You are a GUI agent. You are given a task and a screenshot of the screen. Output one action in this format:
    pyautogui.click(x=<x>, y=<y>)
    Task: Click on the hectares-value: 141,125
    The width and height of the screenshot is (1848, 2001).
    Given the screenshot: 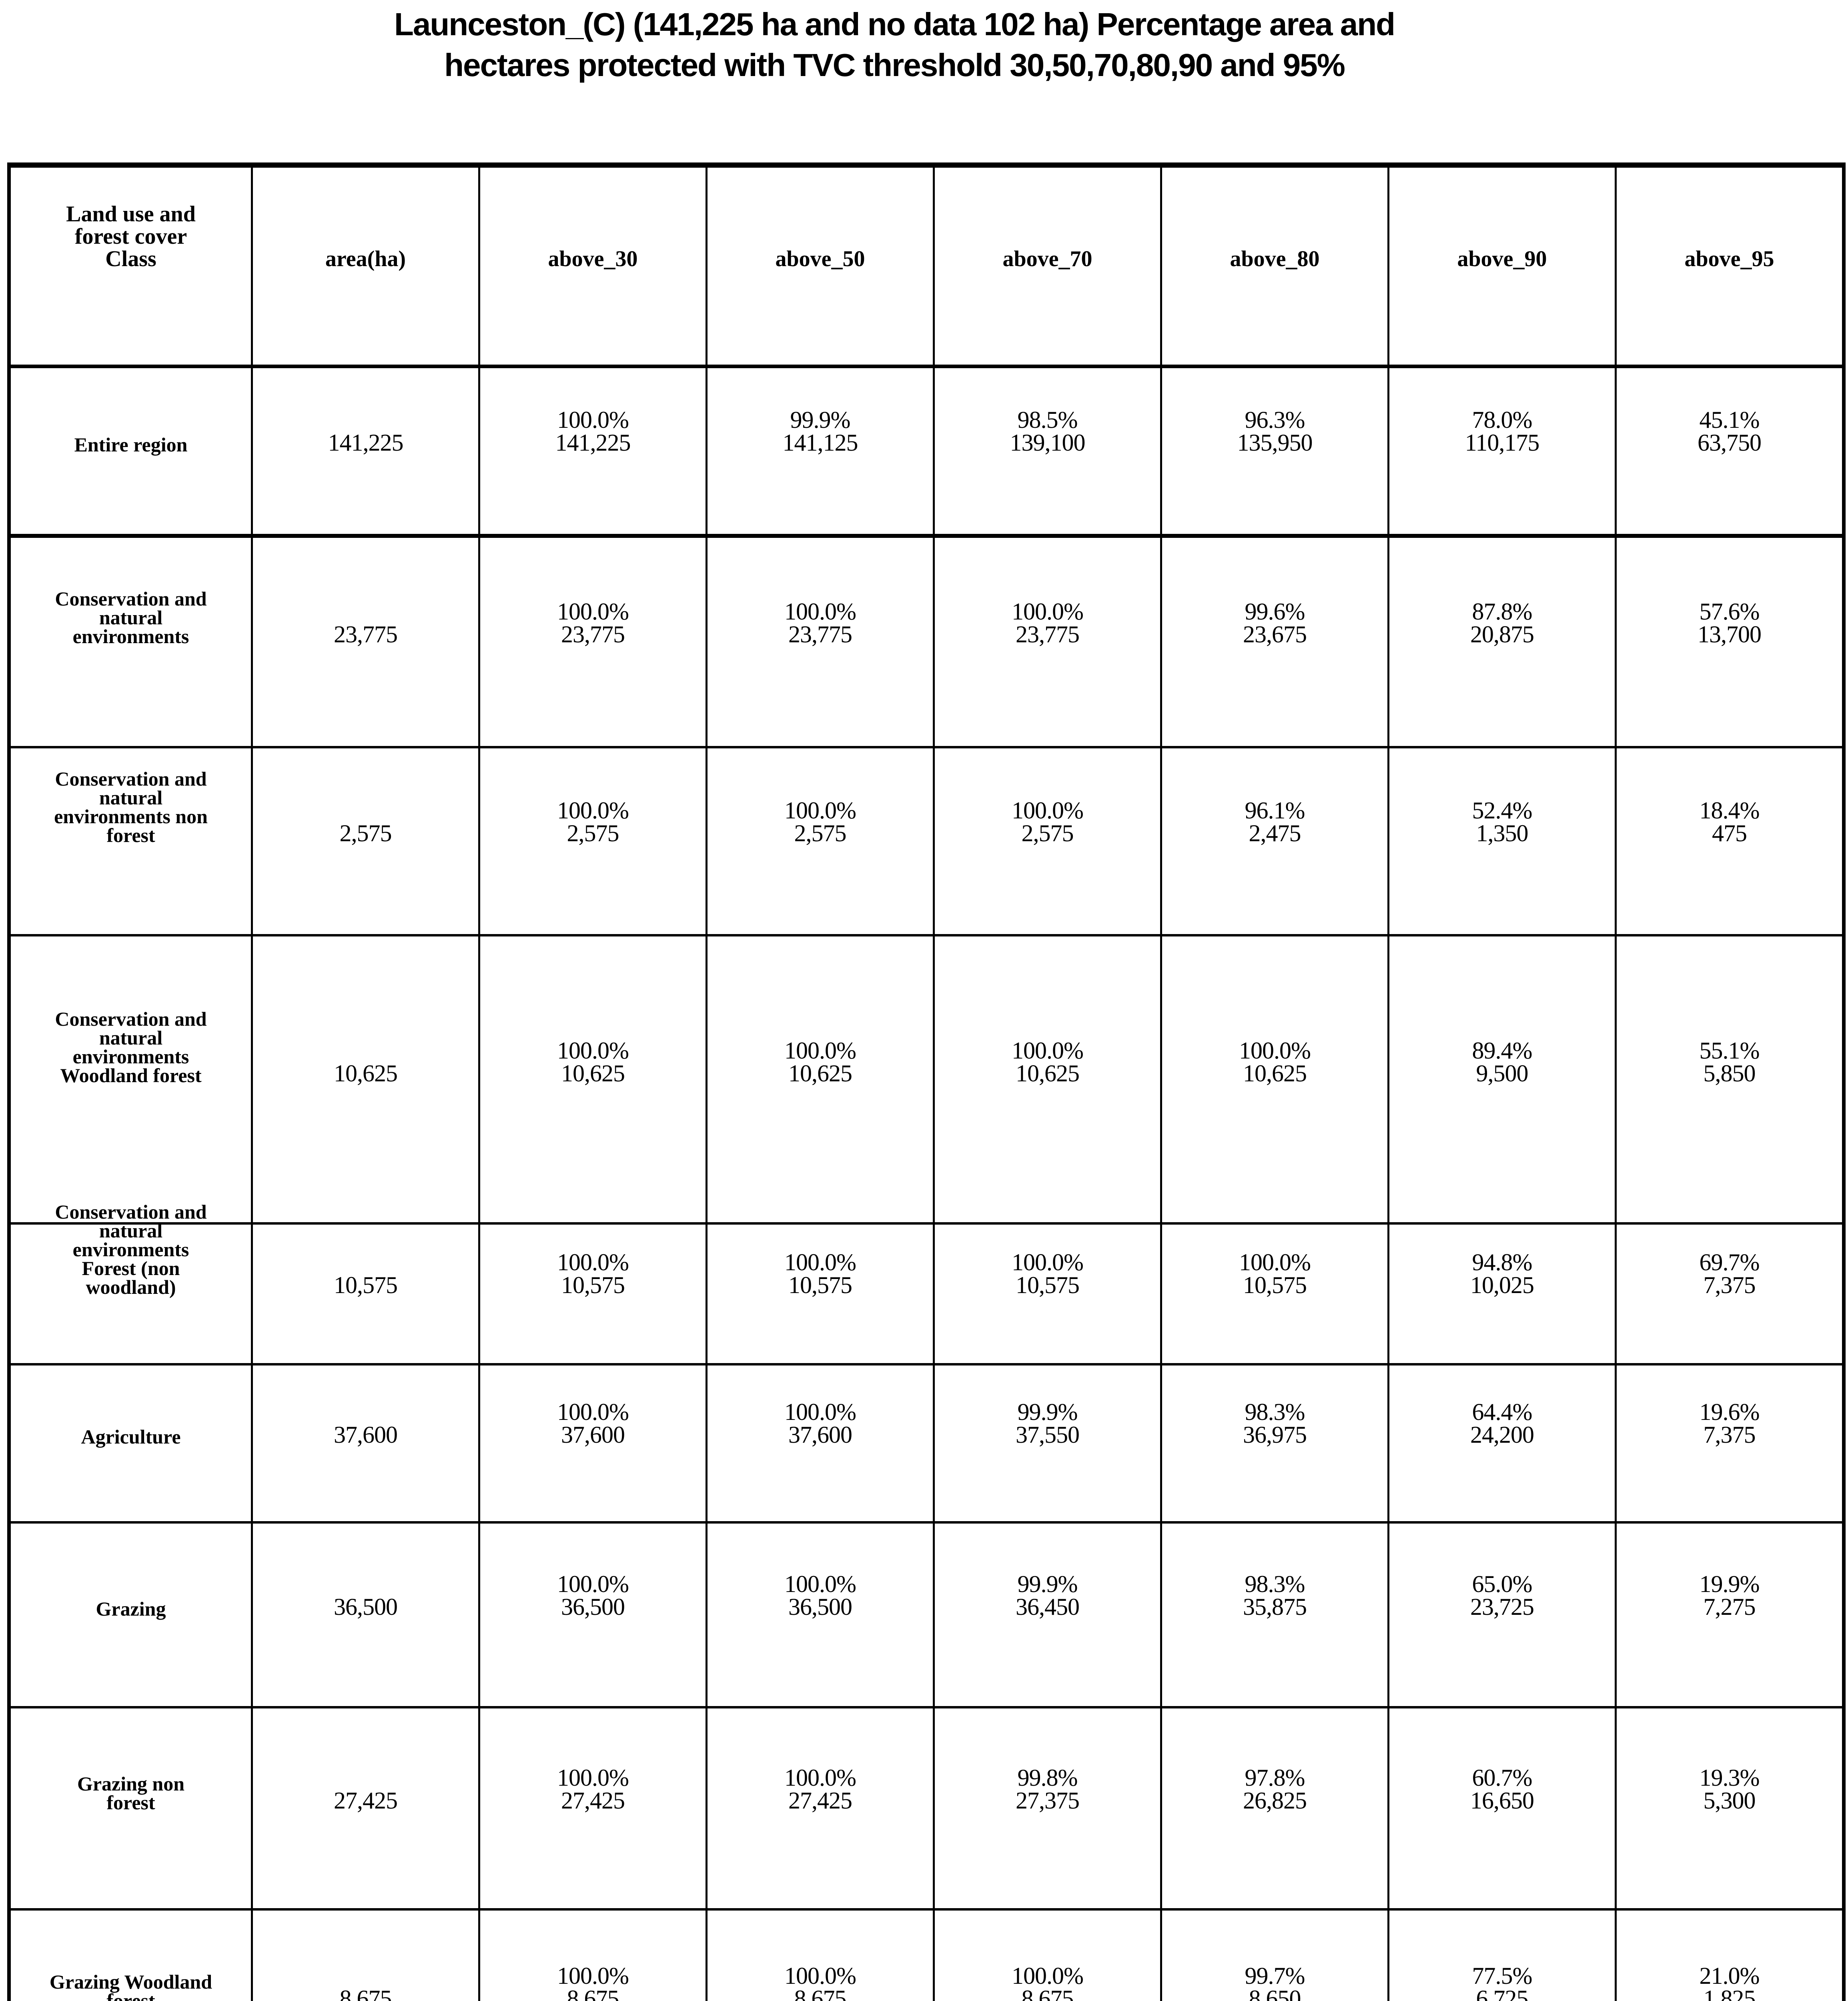 What is the action you would take?
    pyautogui.click(x=820, y=442)
    